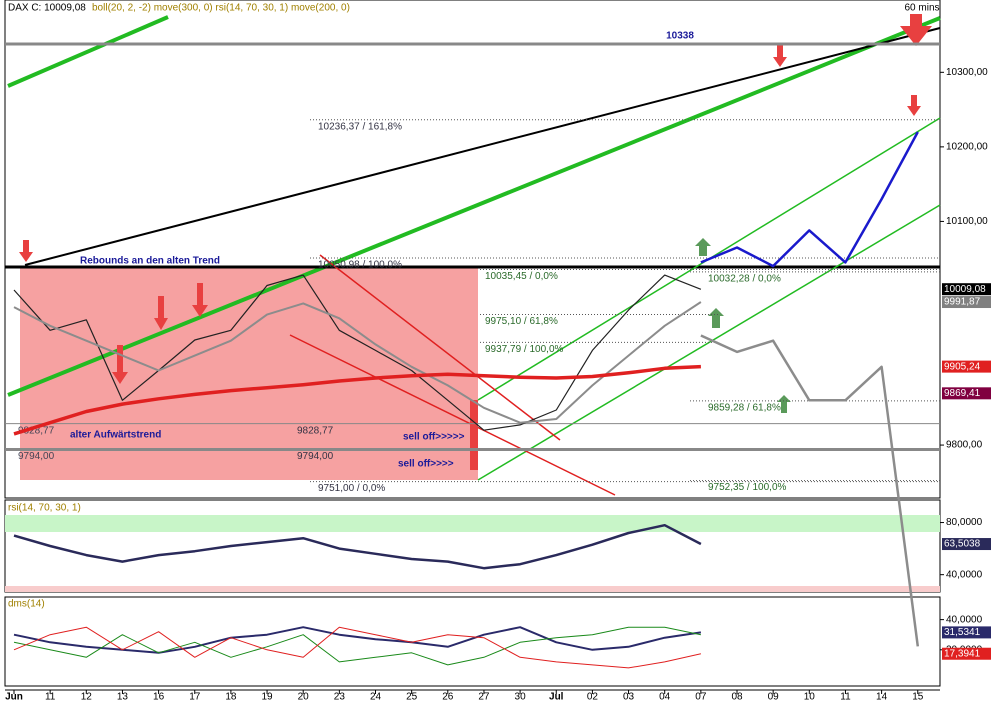 This screenshot has width=991, height=702. Describe the element at coordinates (556, 697) in the screenshot. I see `x-tick-label: Jul` at that location.